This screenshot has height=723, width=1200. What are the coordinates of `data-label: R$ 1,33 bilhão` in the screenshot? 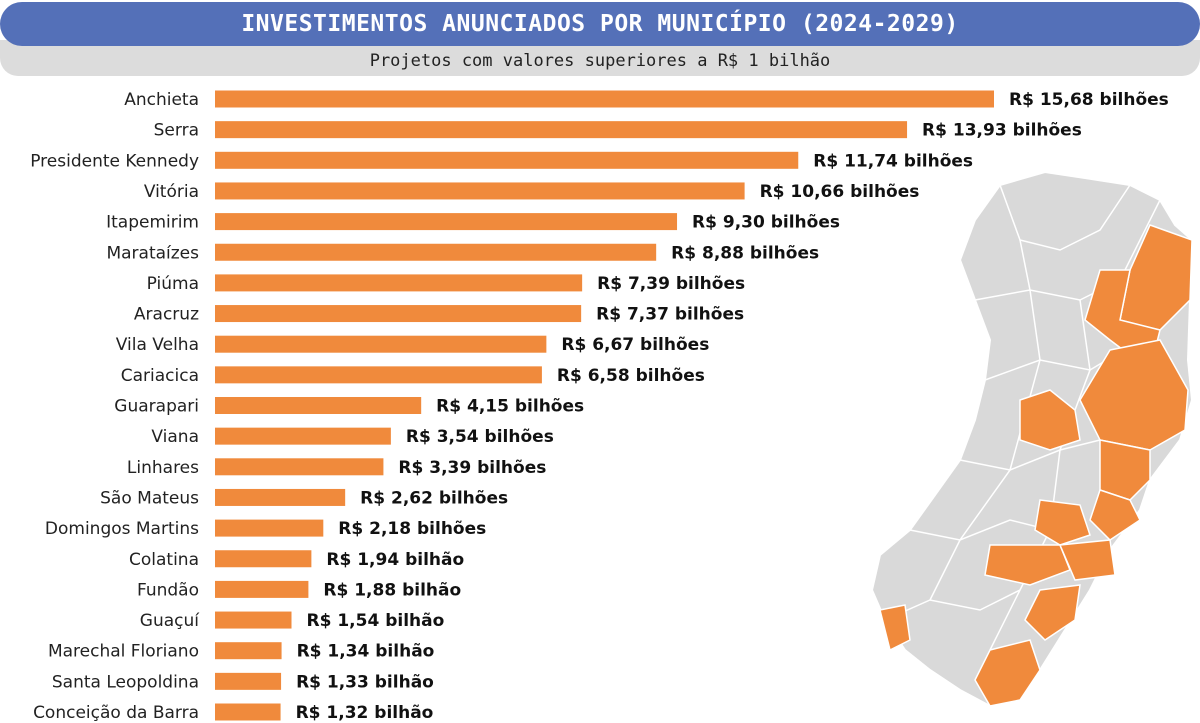 It's located at (365, 682).